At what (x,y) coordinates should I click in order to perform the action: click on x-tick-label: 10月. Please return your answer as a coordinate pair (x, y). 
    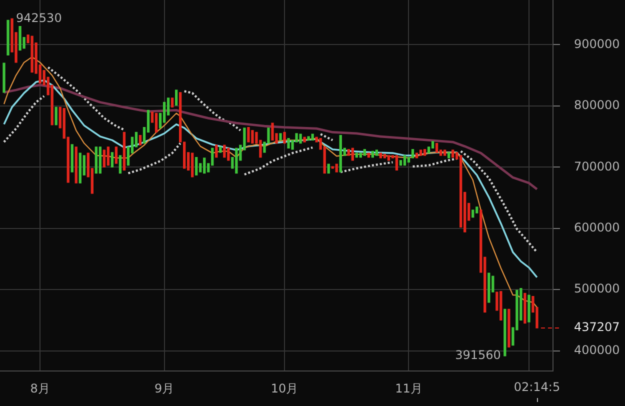
    Looking at the image, I should click on (284, 388).